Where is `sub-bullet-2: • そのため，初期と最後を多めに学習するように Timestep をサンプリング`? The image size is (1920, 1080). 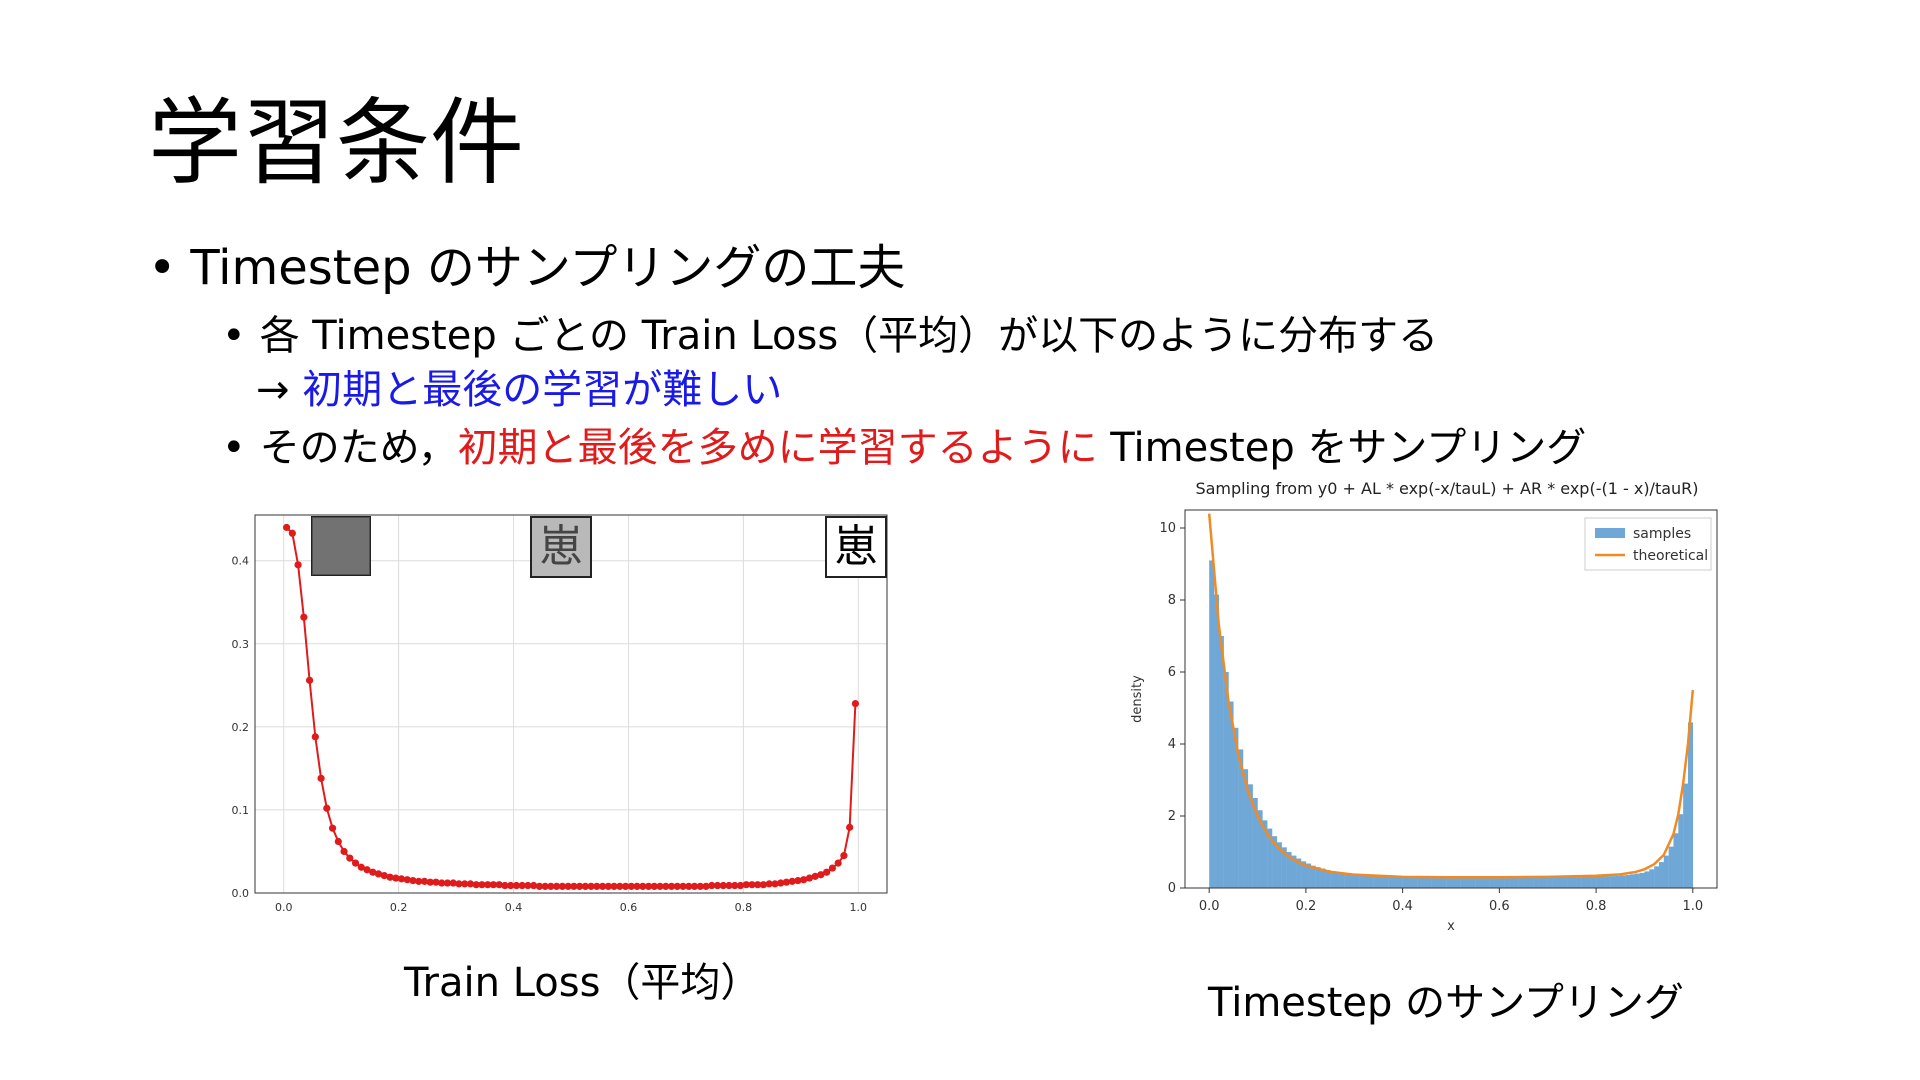 sub-bullet-2: • そのため，初期と最後を多めに学習するように Timestep をサンプリング is located at coordinates (904, 448).